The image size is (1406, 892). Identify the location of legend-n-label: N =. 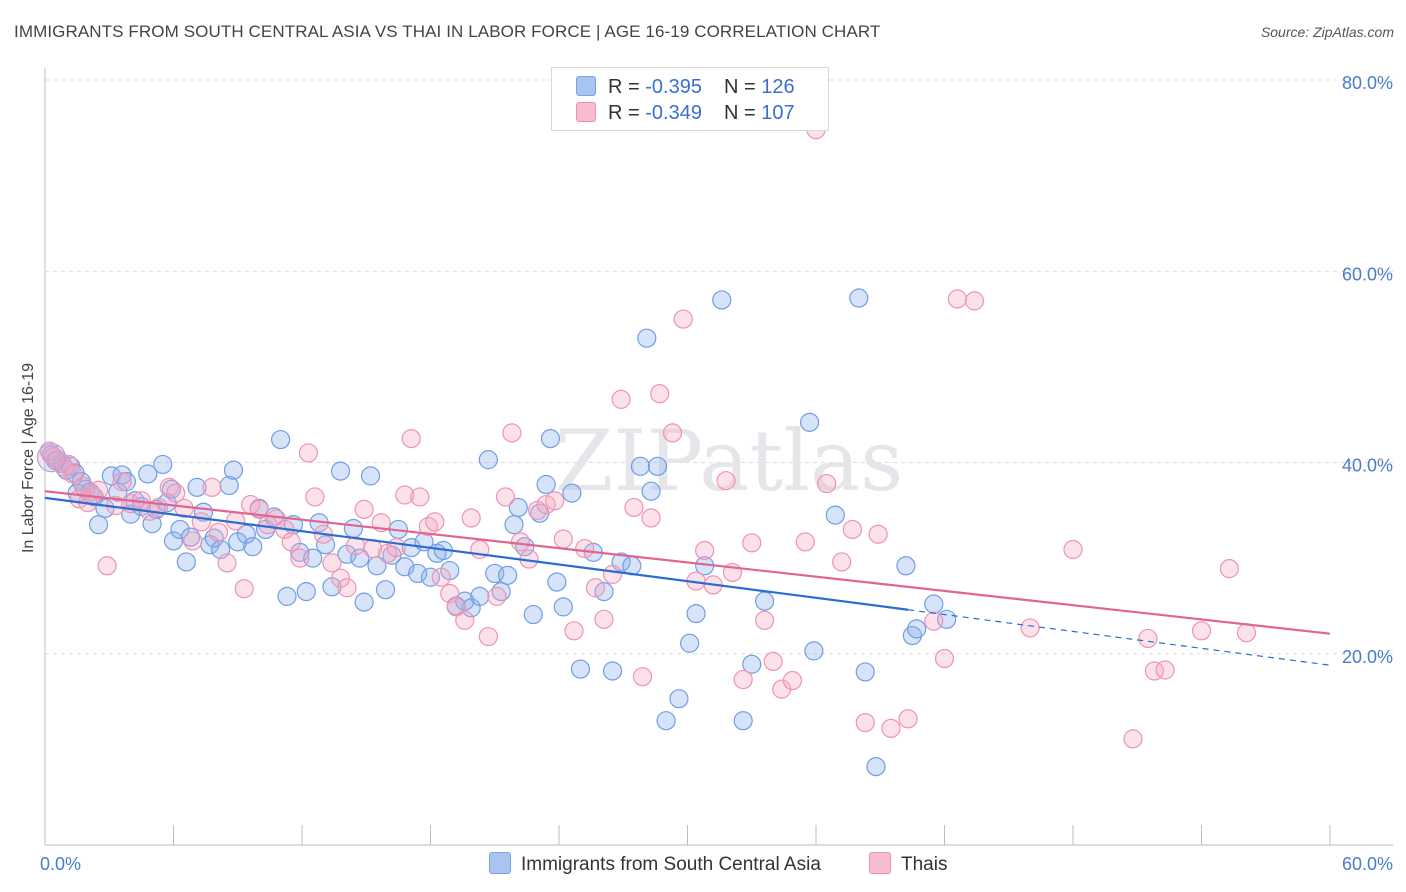
(742, 113).